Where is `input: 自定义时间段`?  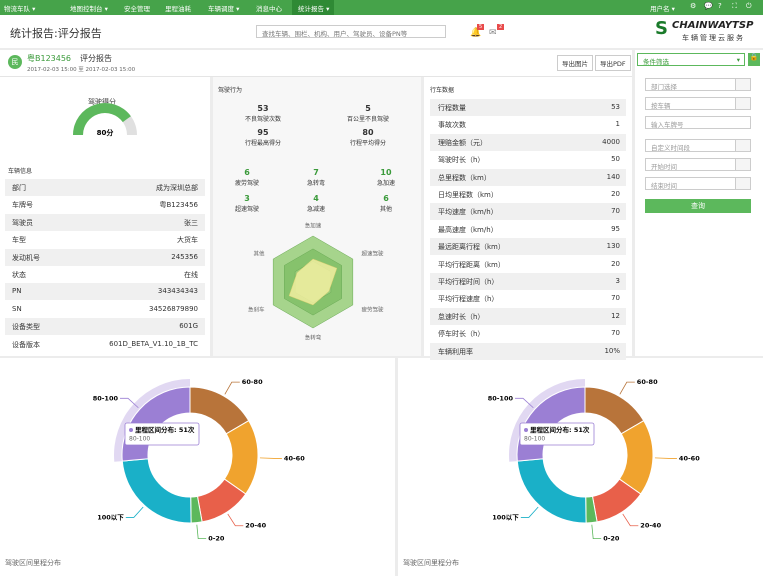 input: 自定义时间段 is located at coordinates (698, 145).